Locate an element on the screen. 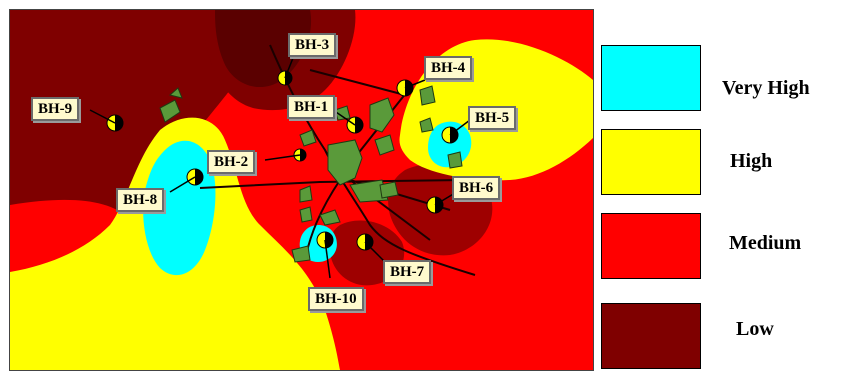  borehole-label-bh10: BH-10 is located at coordinates (336, 299).